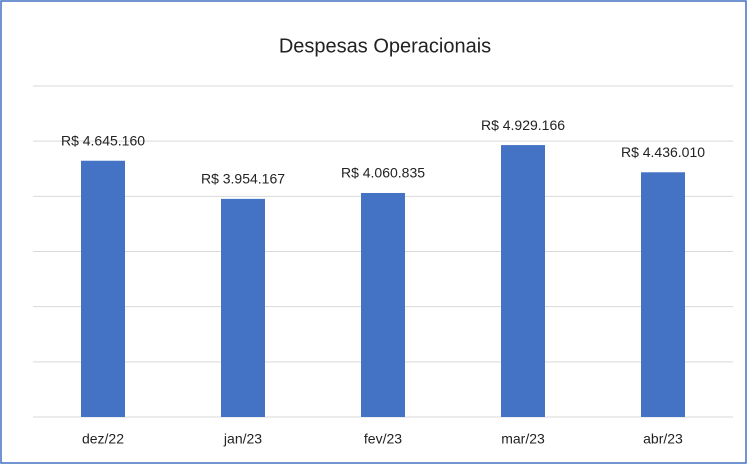  What do you see at coordinates (243, 179) in the screenshot?
I see `data-label: R$ 3.954.167` at bounding box center [243, 179].